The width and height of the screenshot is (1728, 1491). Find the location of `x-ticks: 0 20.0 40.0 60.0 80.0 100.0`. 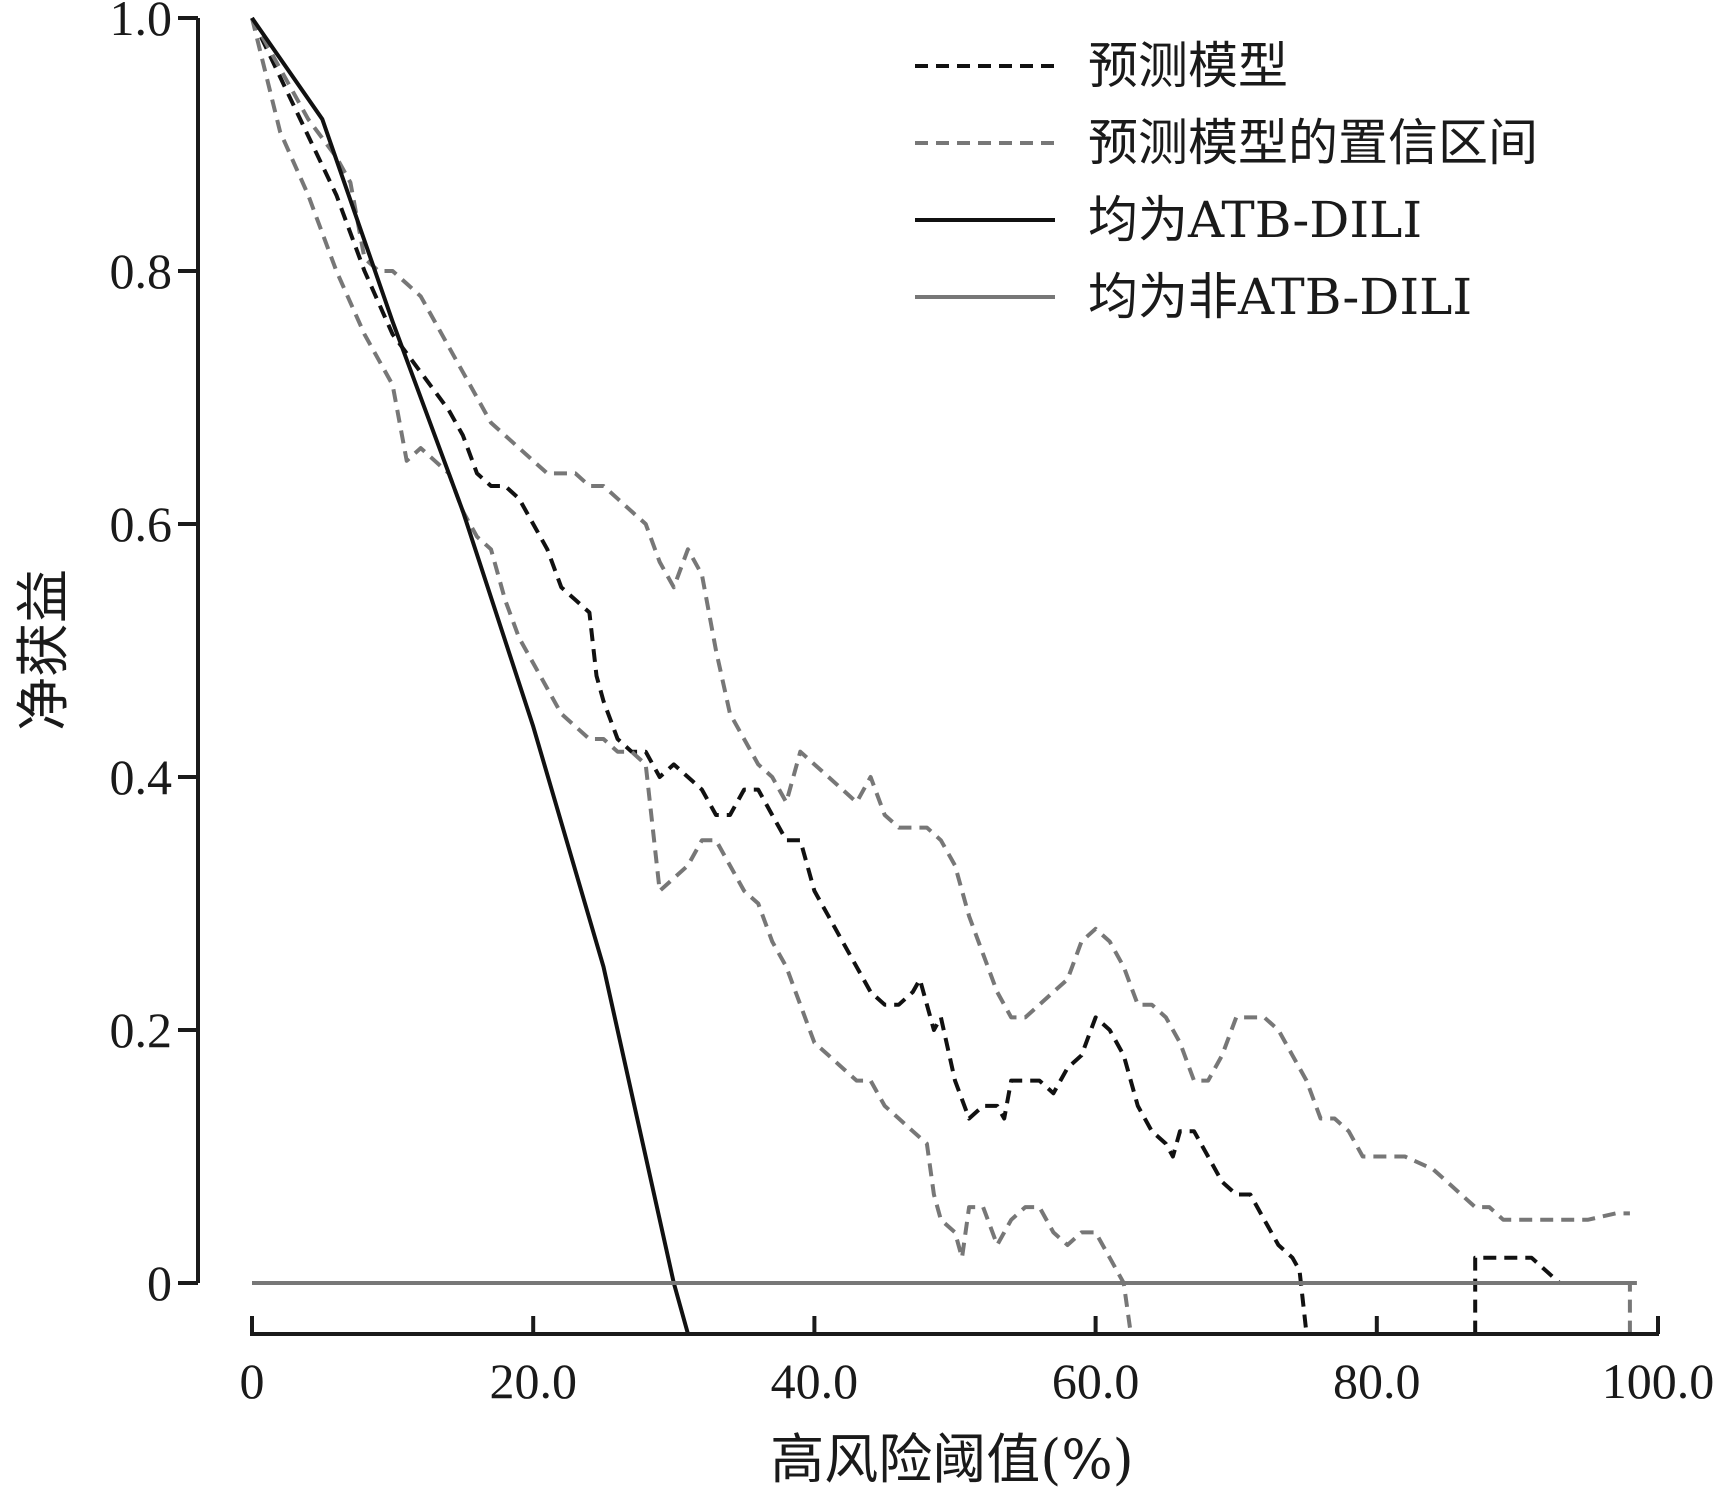

x-ticks: 0 20.0 40.0 60.0 80.0 100.0 is located at coordinates (977, 1362).